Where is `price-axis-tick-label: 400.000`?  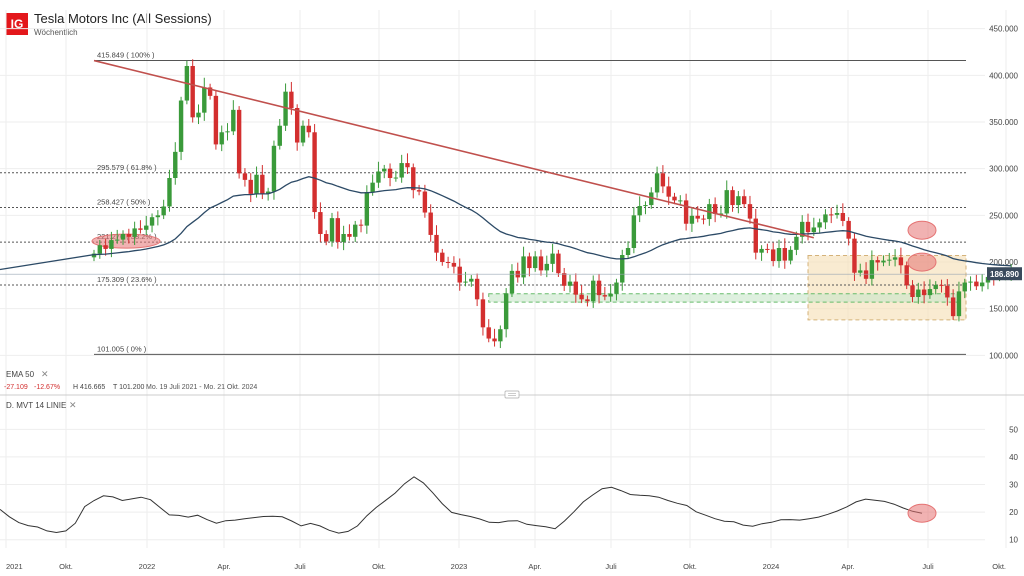
price-axis-tick-label: 400.000 is located at coordinates (1003, 75).